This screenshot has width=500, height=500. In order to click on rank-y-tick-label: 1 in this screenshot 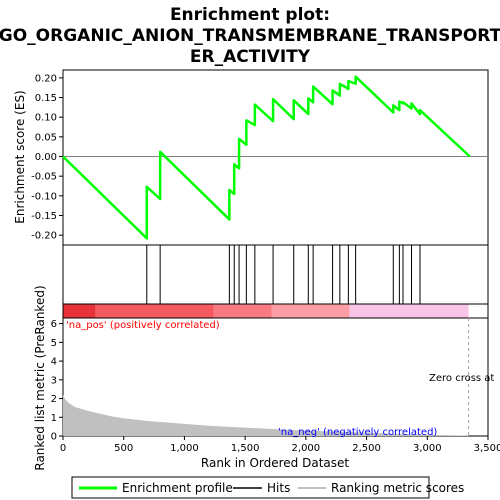, I will do `click(54, 418)`.